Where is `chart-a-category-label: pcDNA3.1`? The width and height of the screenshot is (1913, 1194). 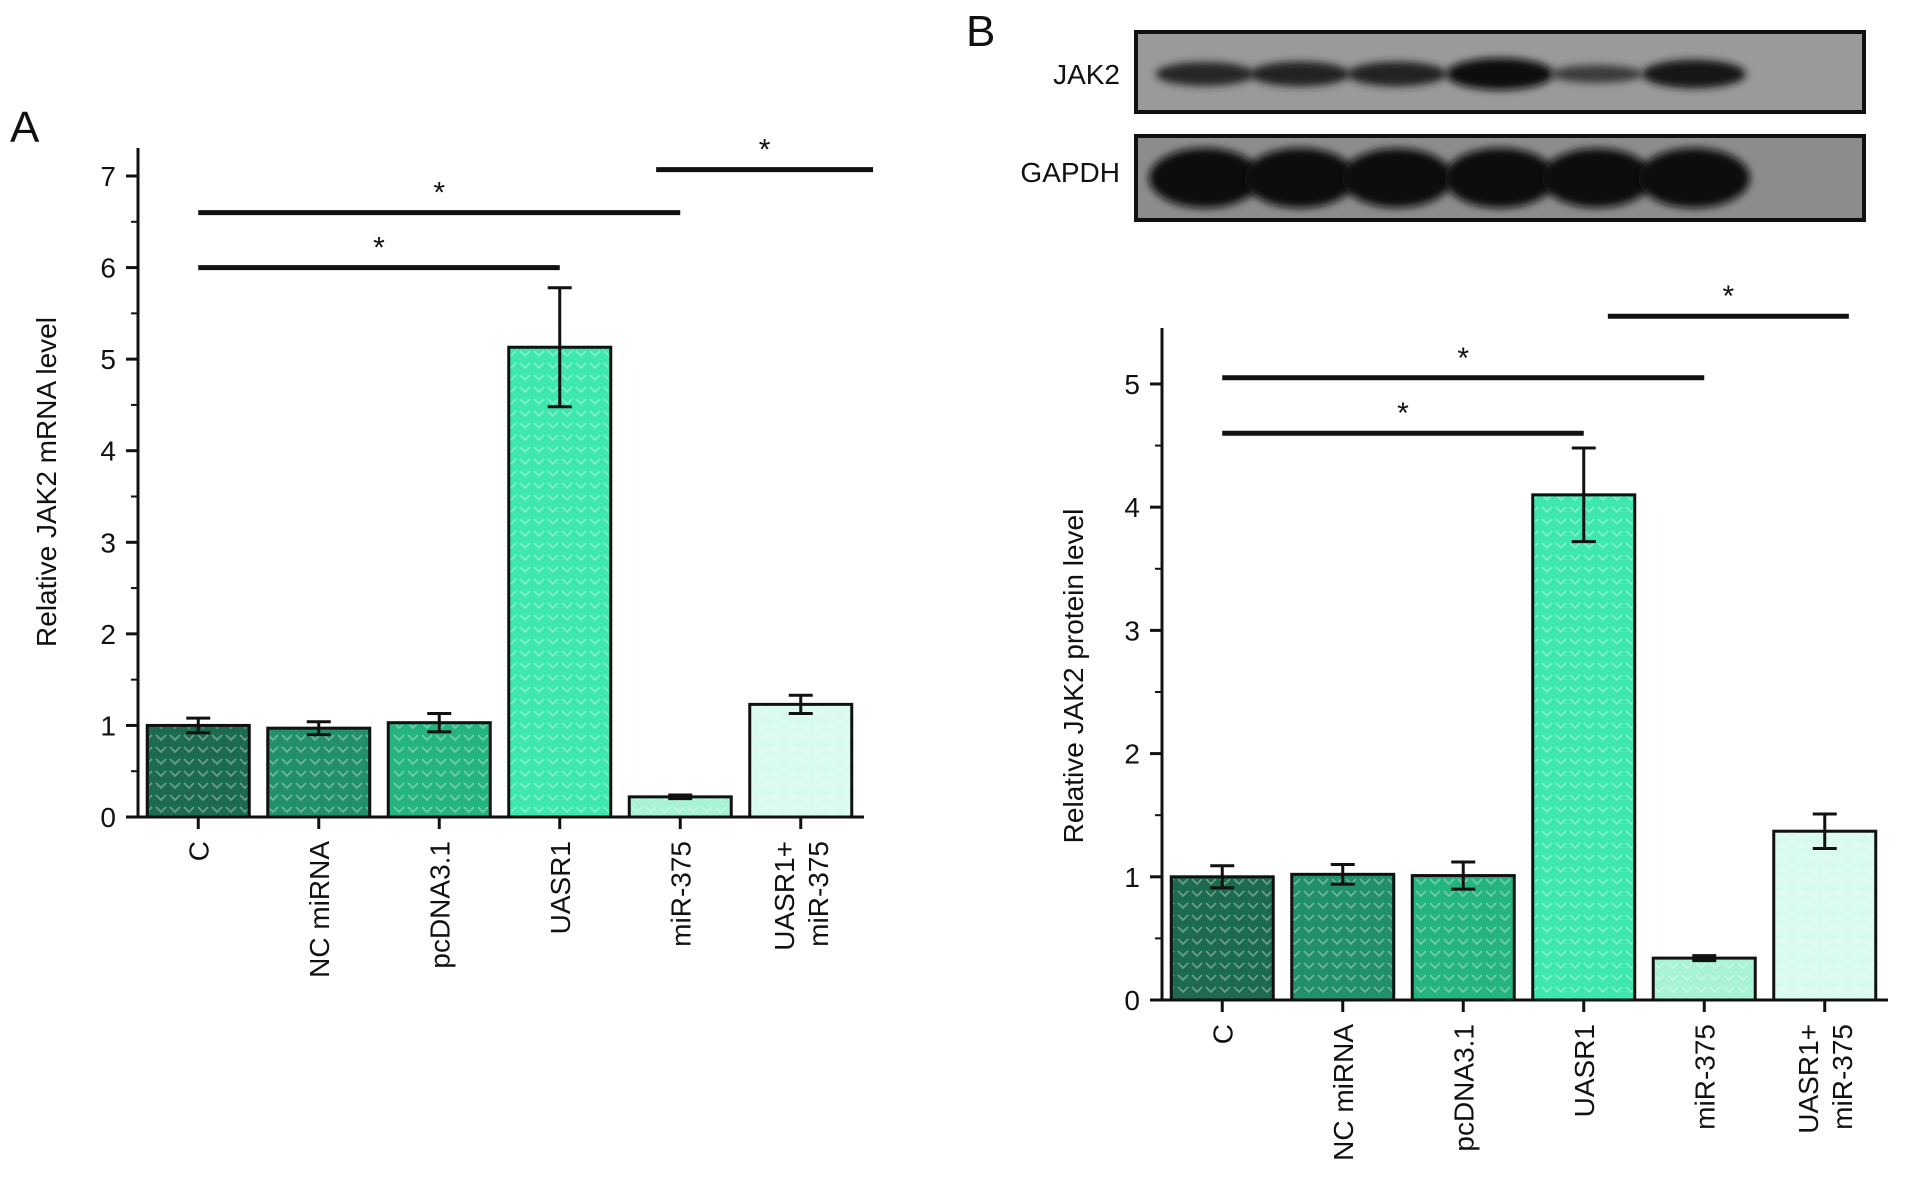
chart-a-category-label: pcDNA3.1 is located at coordinates (439, 905).